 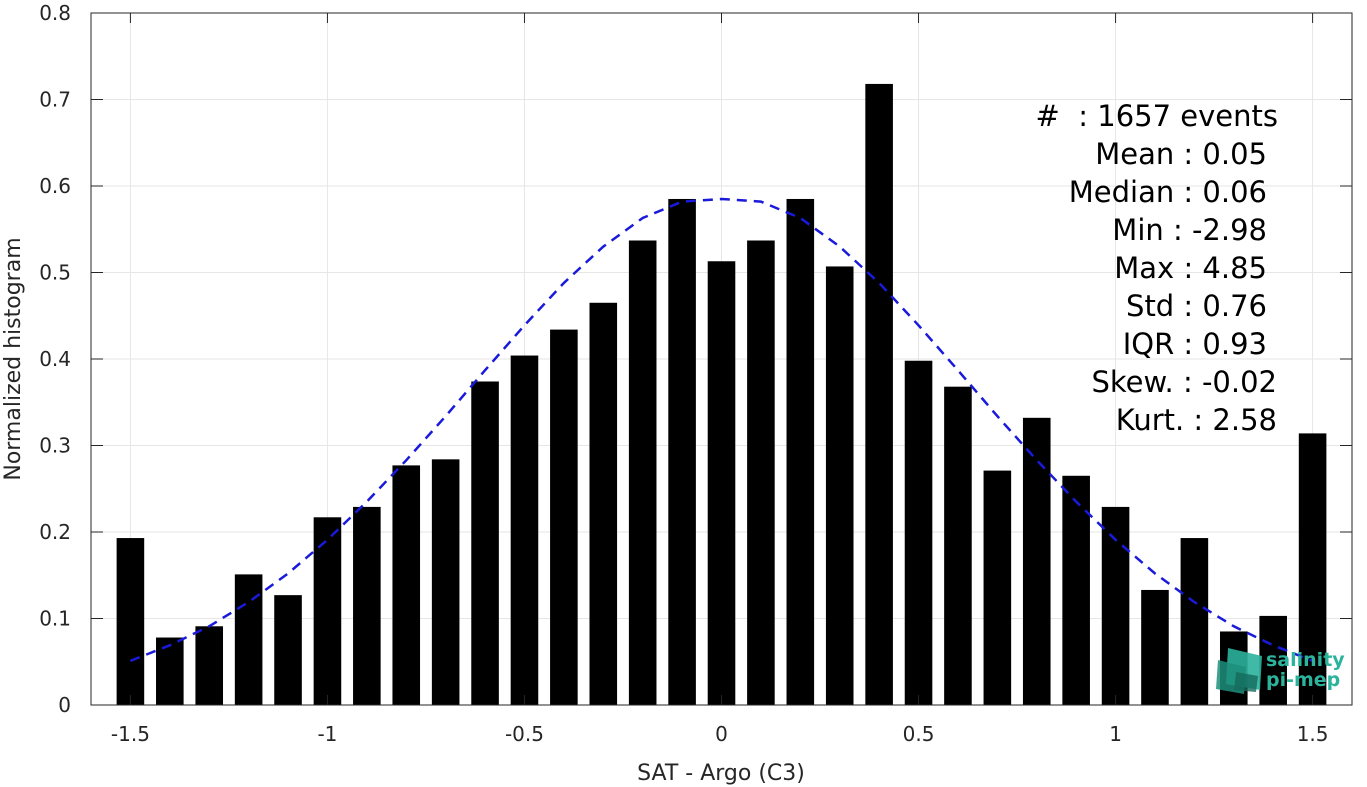 What do you see at coordinates (1184, 382) in the screenshot?
I see `stat-line: Skew. : -0.02` at bounding box center [1184, 382].